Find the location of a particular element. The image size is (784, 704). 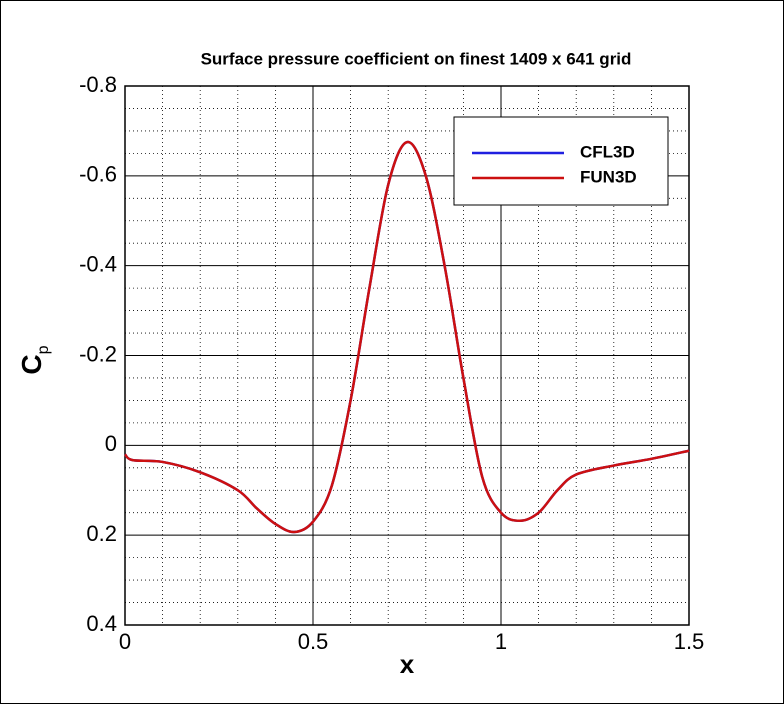

legend-box is located at coordinates (561, 161).